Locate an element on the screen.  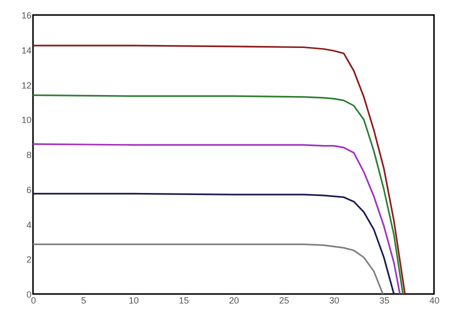
y-tick-label: 12 is located at coordinates (26, 85).